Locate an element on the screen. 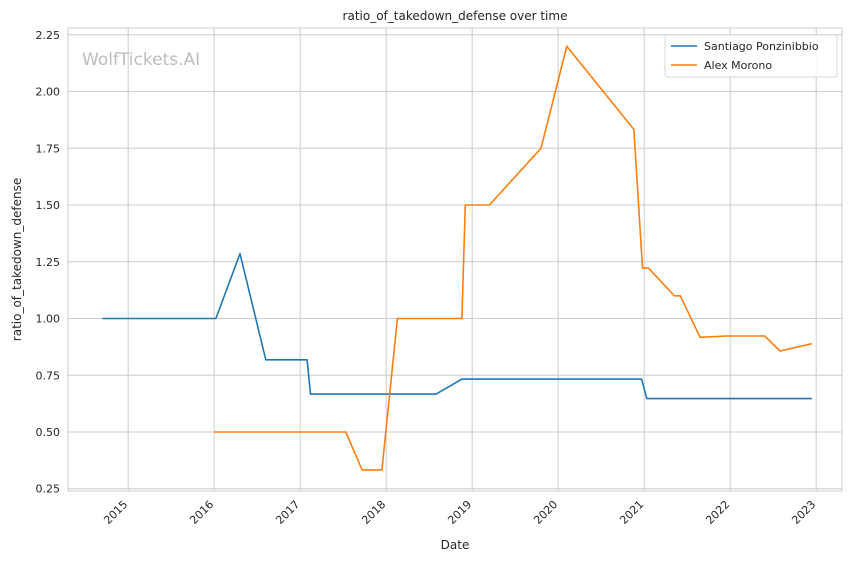 The width and height of the screenshot is (852, 561). x-axis-title: Date is located at coordinates (455, 545).